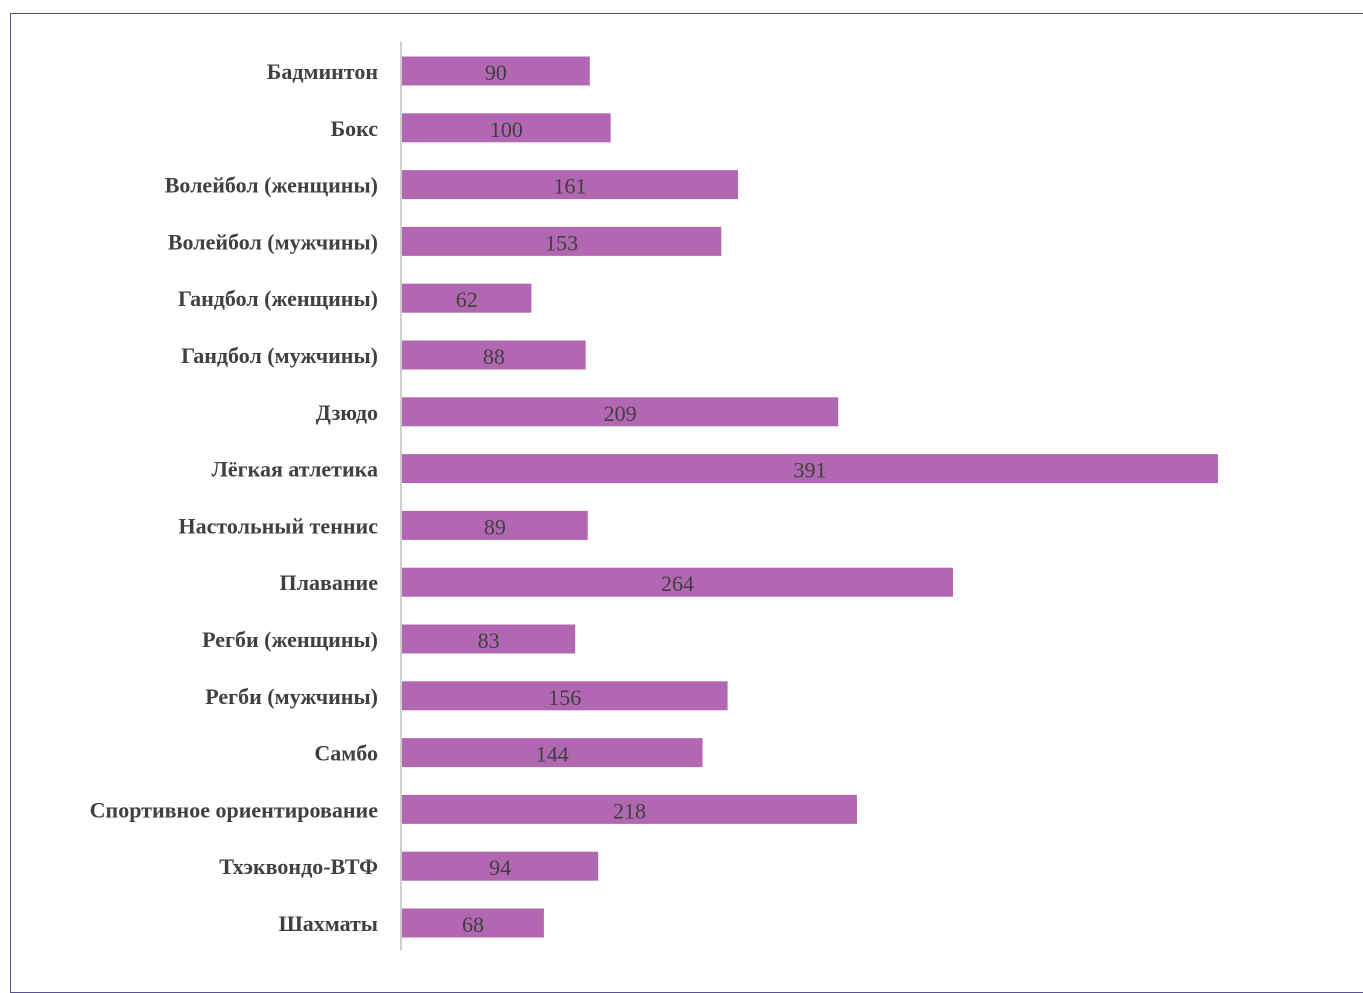 The image size is (1363, 993). What do you see at coordinates (329, 582) in the screenshot?
I see `category-label: Плавание` at bounding box center [329, 582].